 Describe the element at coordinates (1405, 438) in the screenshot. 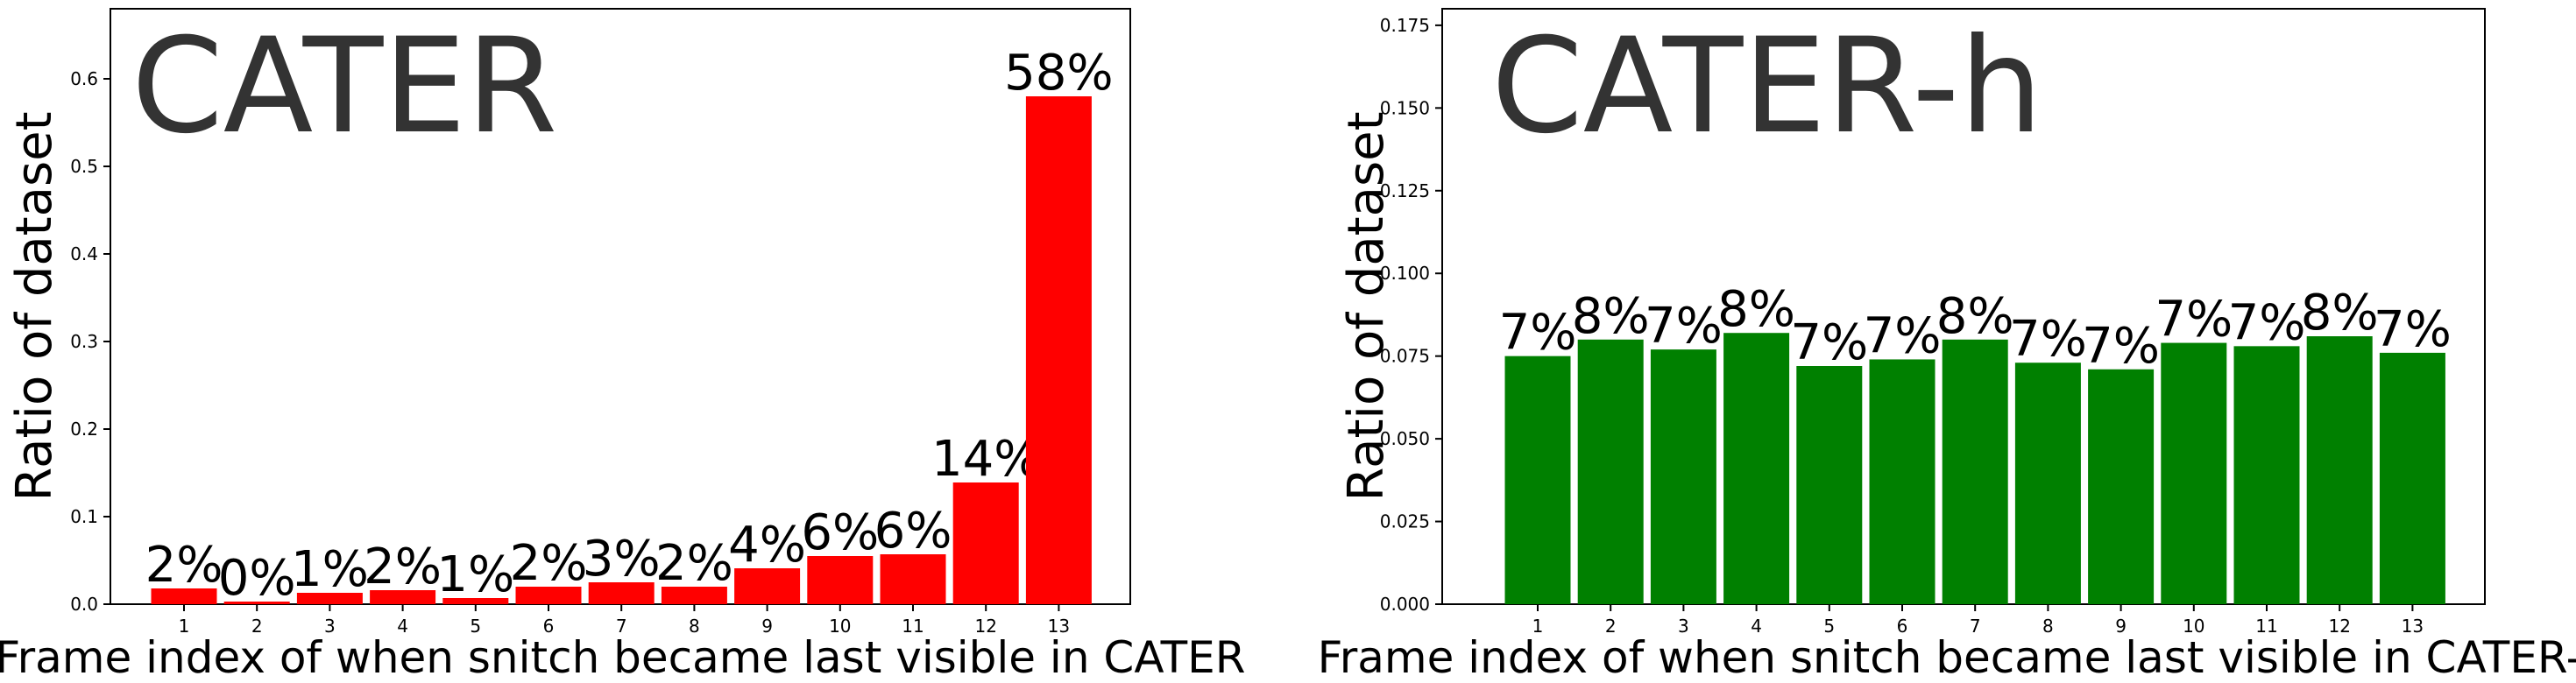

I see `y-tick-label: 0.050` at that location.